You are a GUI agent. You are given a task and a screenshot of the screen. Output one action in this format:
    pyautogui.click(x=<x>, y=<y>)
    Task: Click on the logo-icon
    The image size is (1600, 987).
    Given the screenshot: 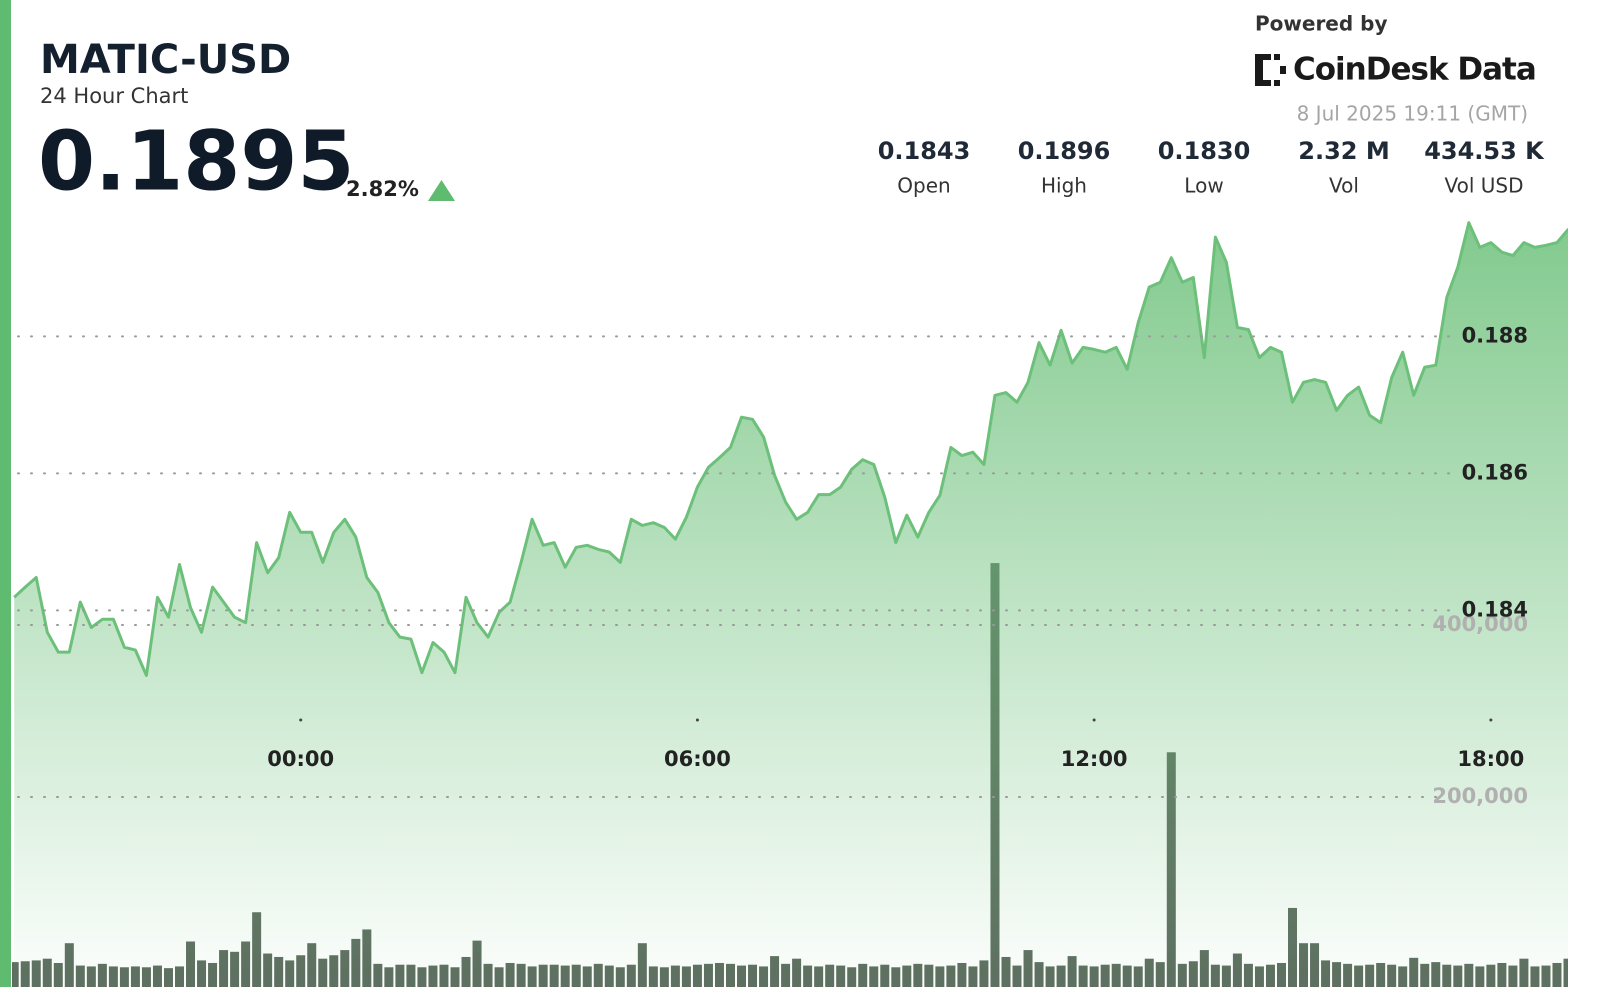 What is the action you would take?
    pyautogui.click(x=1270, y=70)
    